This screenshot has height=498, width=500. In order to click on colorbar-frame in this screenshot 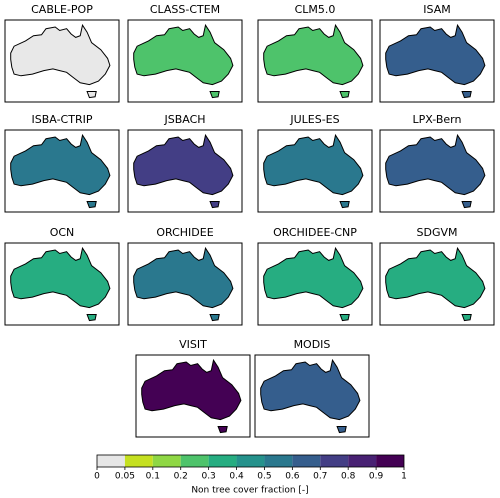, I will do `click(250, 461)`.